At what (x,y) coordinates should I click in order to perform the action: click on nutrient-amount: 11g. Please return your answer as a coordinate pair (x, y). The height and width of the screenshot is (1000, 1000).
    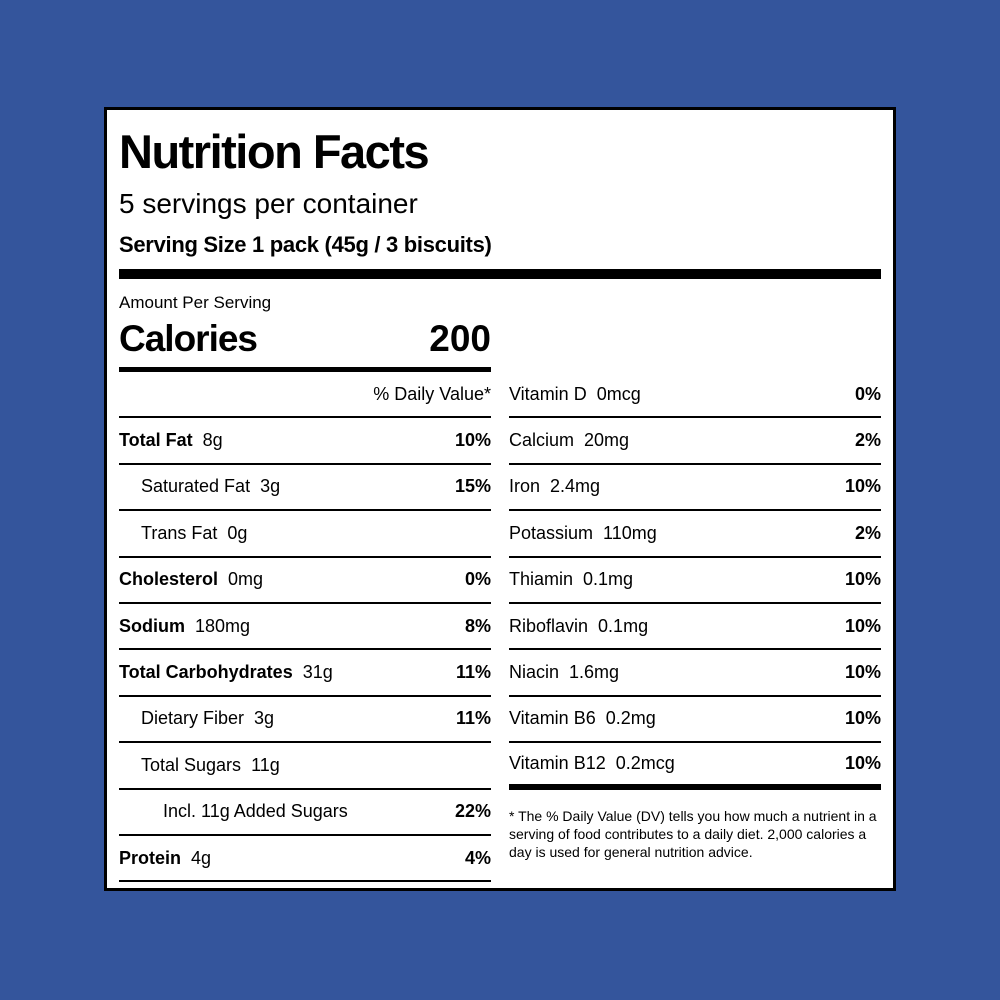
    Looking at the image, I should click on (265, 764).